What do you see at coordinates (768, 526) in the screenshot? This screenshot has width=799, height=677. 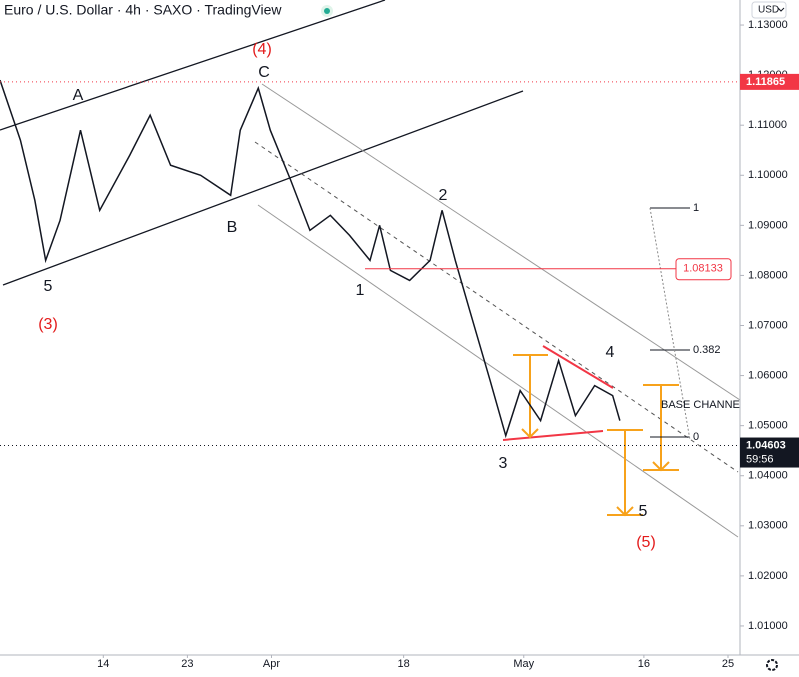 I see `y-tick-label: 1.03000` at bounding box center [768, 526].